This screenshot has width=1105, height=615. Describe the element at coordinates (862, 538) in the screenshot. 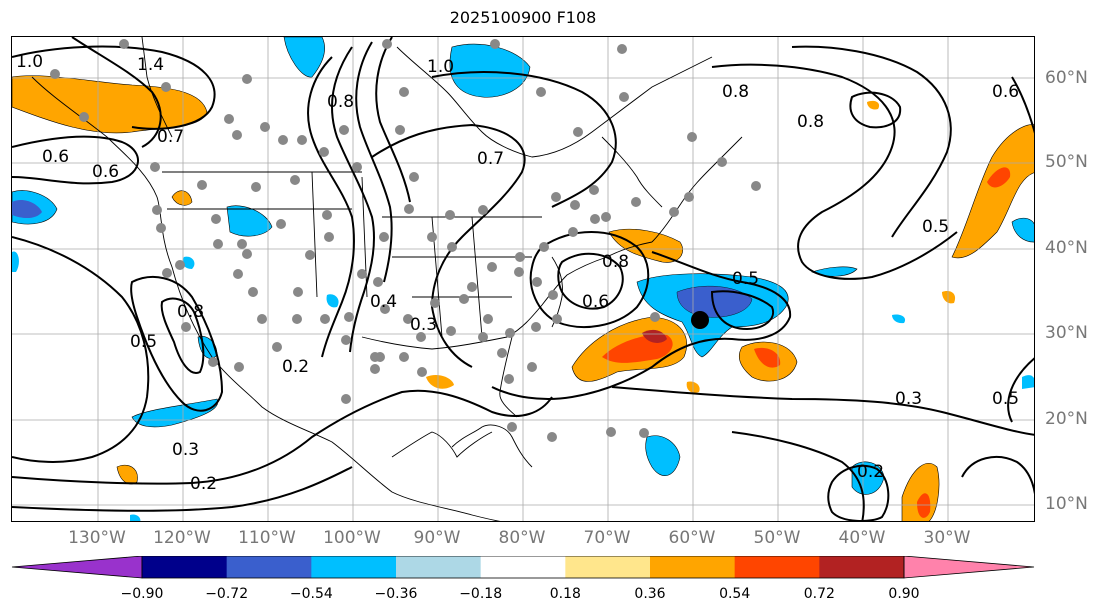

I see `lon-label: 40°W` at that location.